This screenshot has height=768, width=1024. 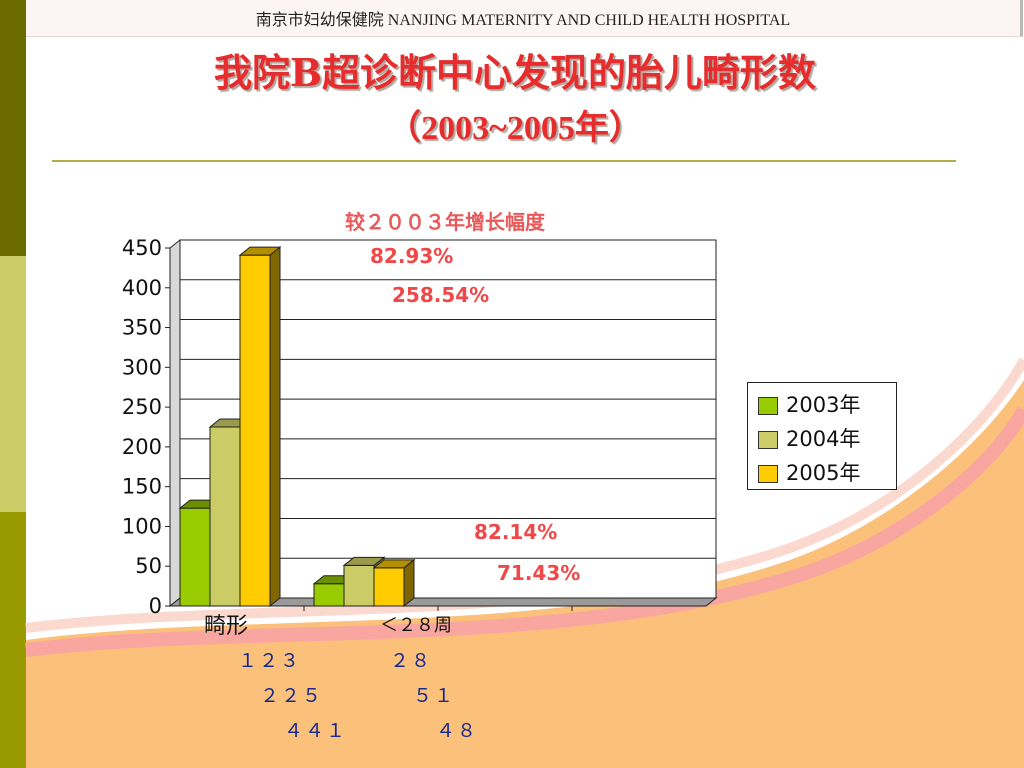 What do you see at coordinates (13, 384) in the screenshot?
I see `sidebar-stripe-light` at bounding box center [13, 384].